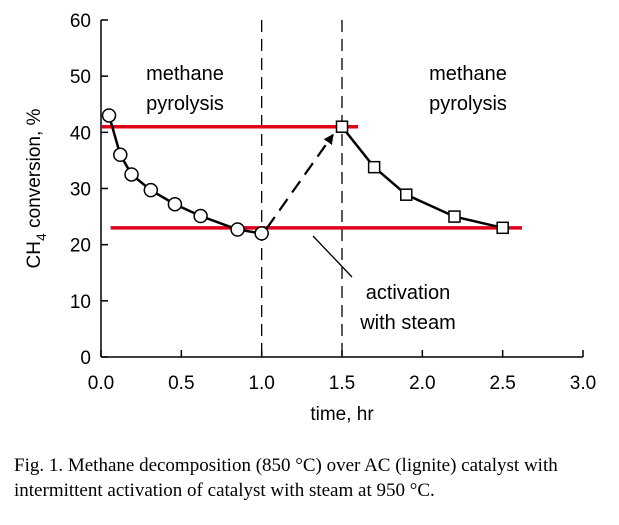 The image size is (619, 525). I want to click on annotation-pointer-line, so click(332, 256).